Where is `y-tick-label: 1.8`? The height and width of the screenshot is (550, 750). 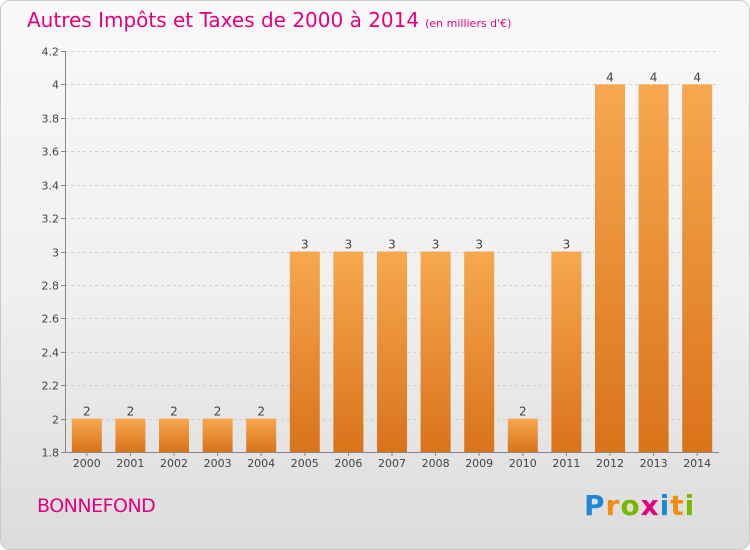
y-tick-label: 1.8 is located at coordinates (51, 453).